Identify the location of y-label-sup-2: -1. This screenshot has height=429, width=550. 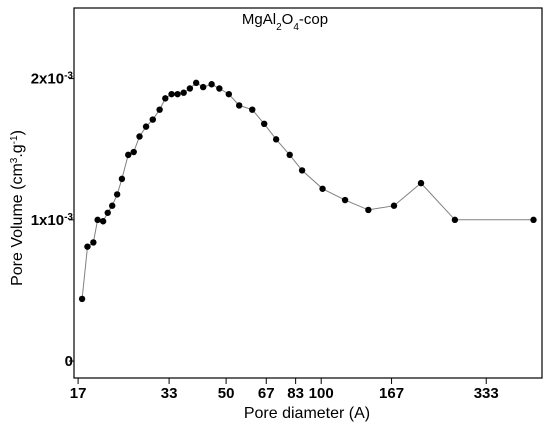
(14, 139).